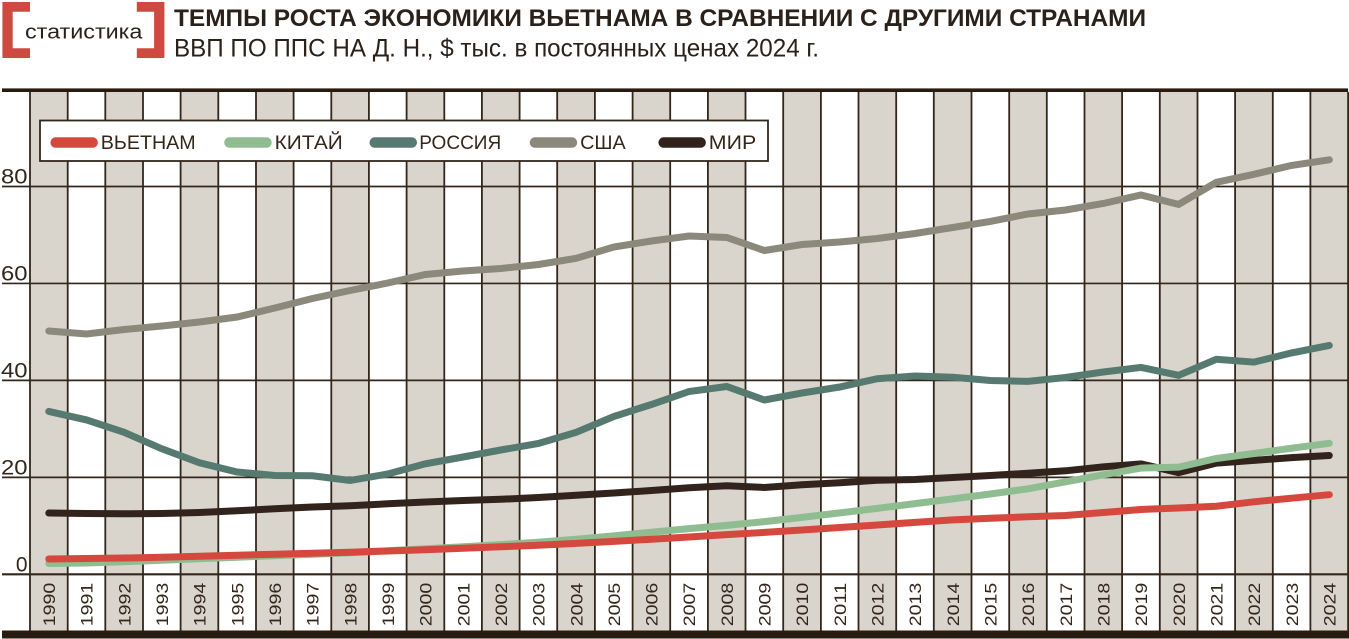 This screenshot has height=639, width=1349. I want to click on svg-text: ВЬЕТНАМ, so click(148, 143).